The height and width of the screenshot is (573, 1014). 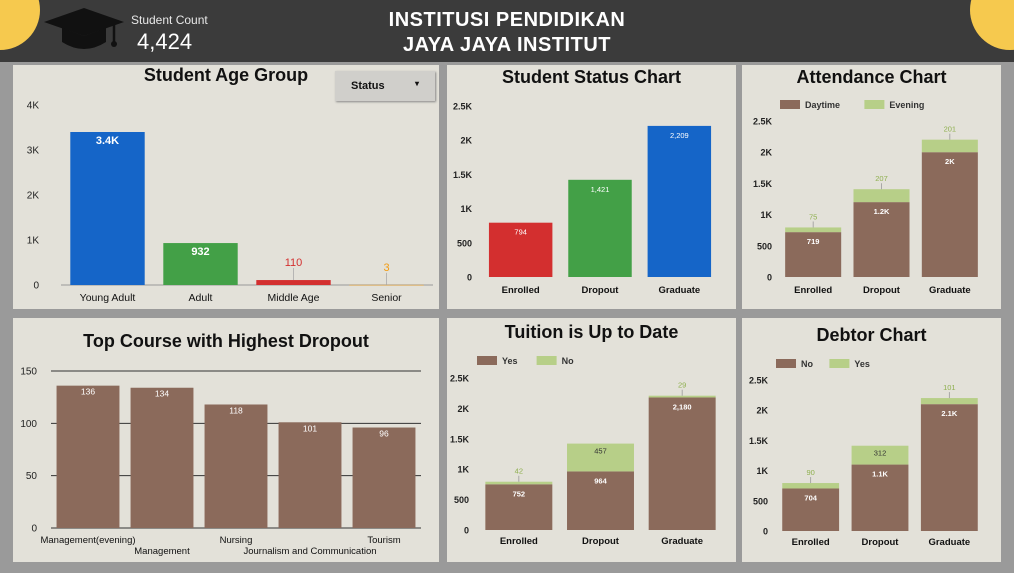 I want to click on y-tick-label: 150, so click(x=28, y=372).